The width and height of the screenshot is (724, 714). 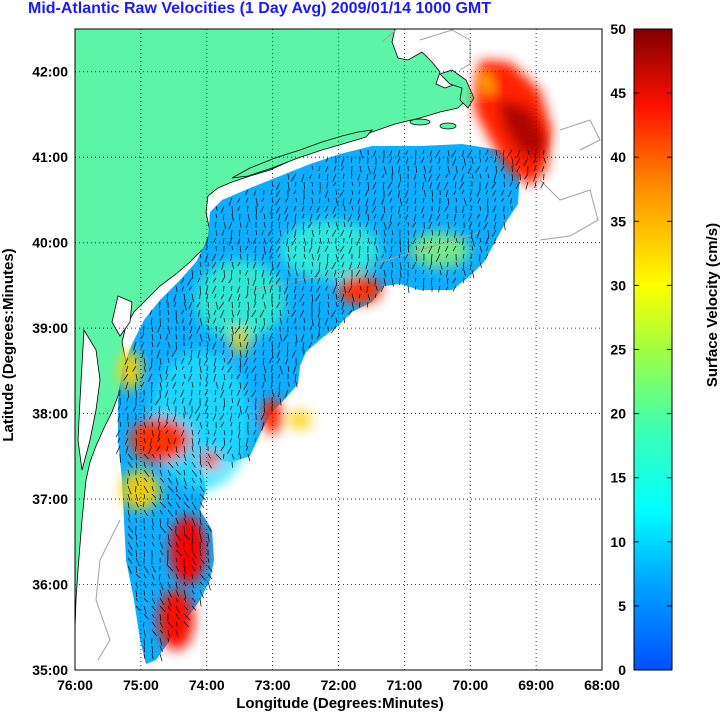 What do you see at coordinates (50, 585) in the screenshot?
I see `lat-tick-label: 36:00` at bounding box center [50, 585].